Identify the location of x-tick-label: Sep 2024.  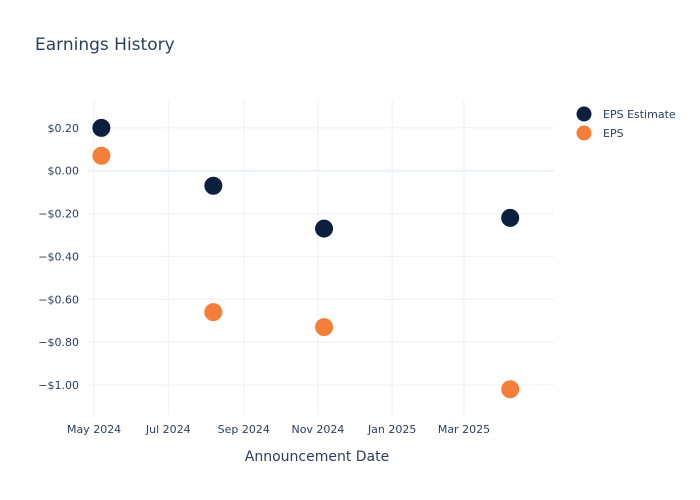
(244, 429).